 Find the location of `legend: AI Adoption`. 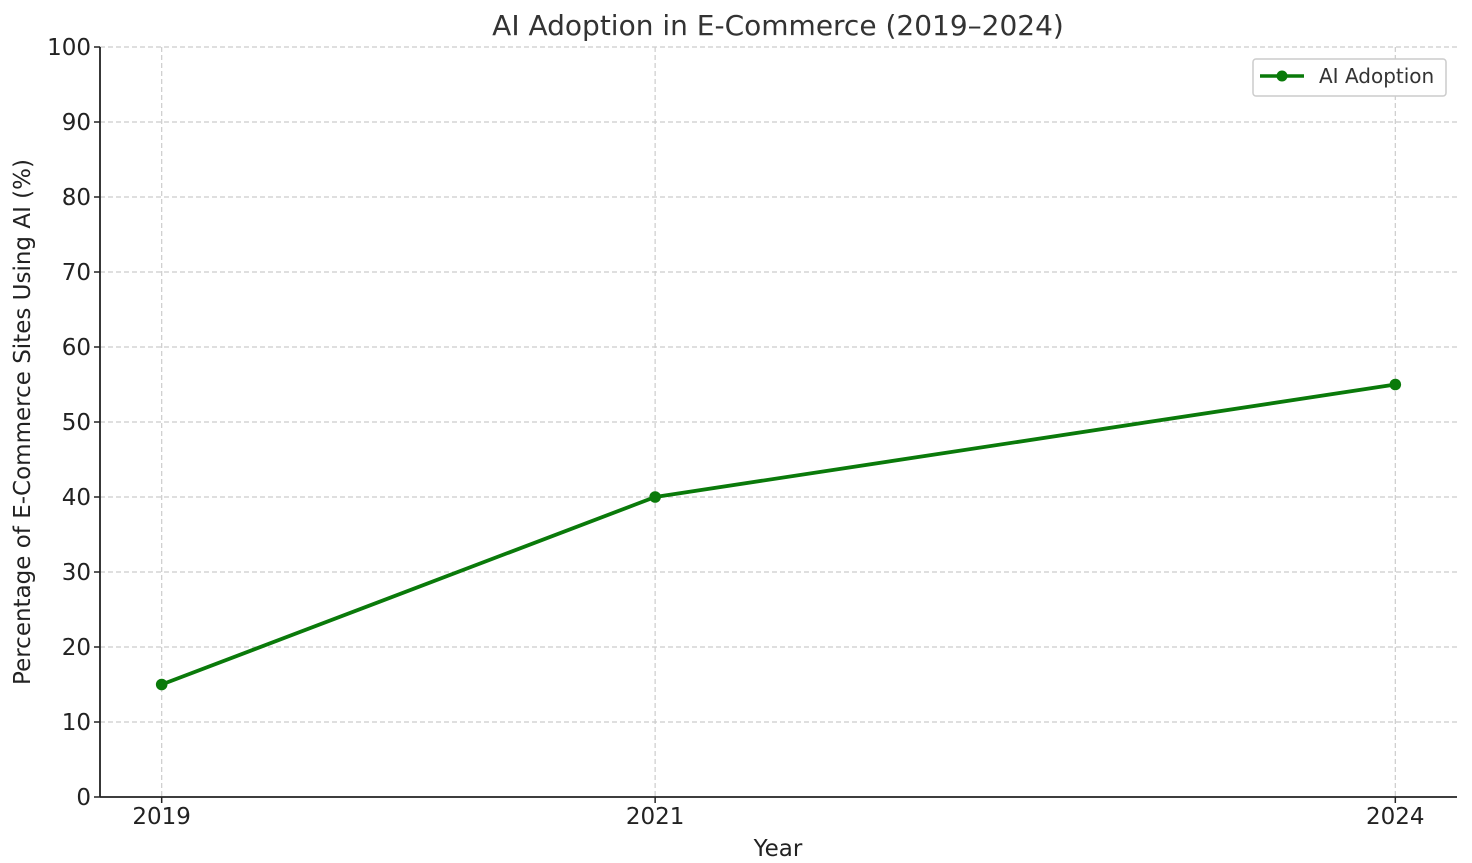

legend: AI Adoption is located at coordinates (1349, 77).